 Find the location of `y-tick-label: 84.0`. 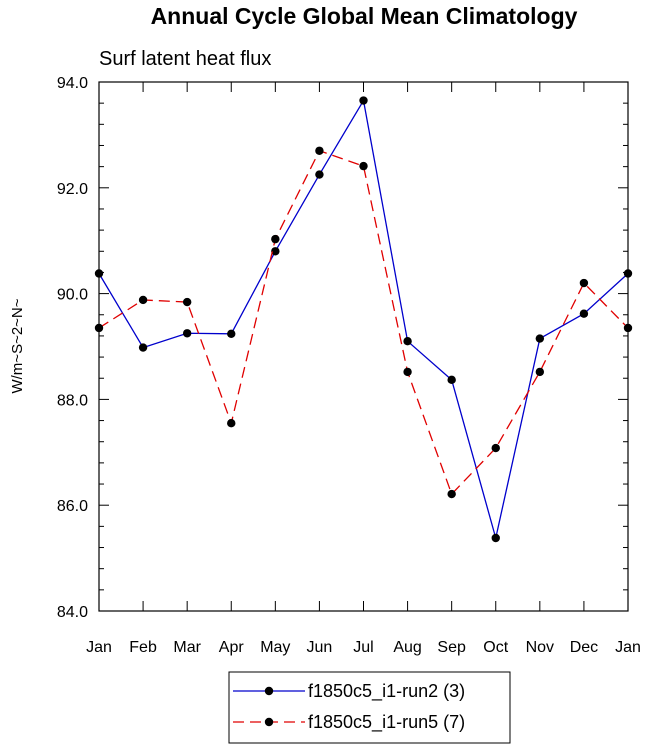

y-tick-label: 84.0 is located at coordinates (72, 612).